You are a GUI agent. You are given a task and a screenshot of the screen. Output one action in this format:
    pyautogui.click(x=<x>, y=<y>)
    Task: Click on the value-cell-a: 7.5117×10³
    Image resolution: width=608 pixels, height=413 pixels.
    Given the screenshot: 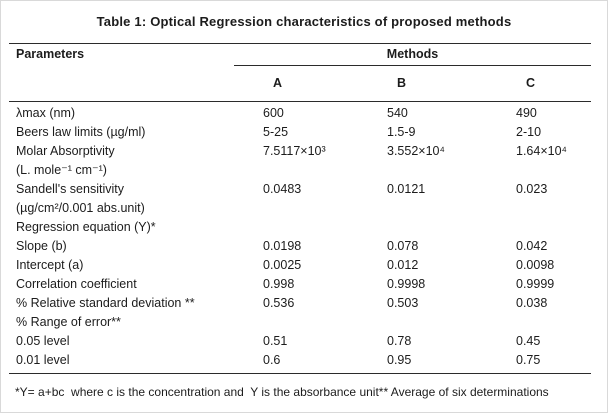 What is the action you would take?
    pyautogui.click(x=294, y=151)
    